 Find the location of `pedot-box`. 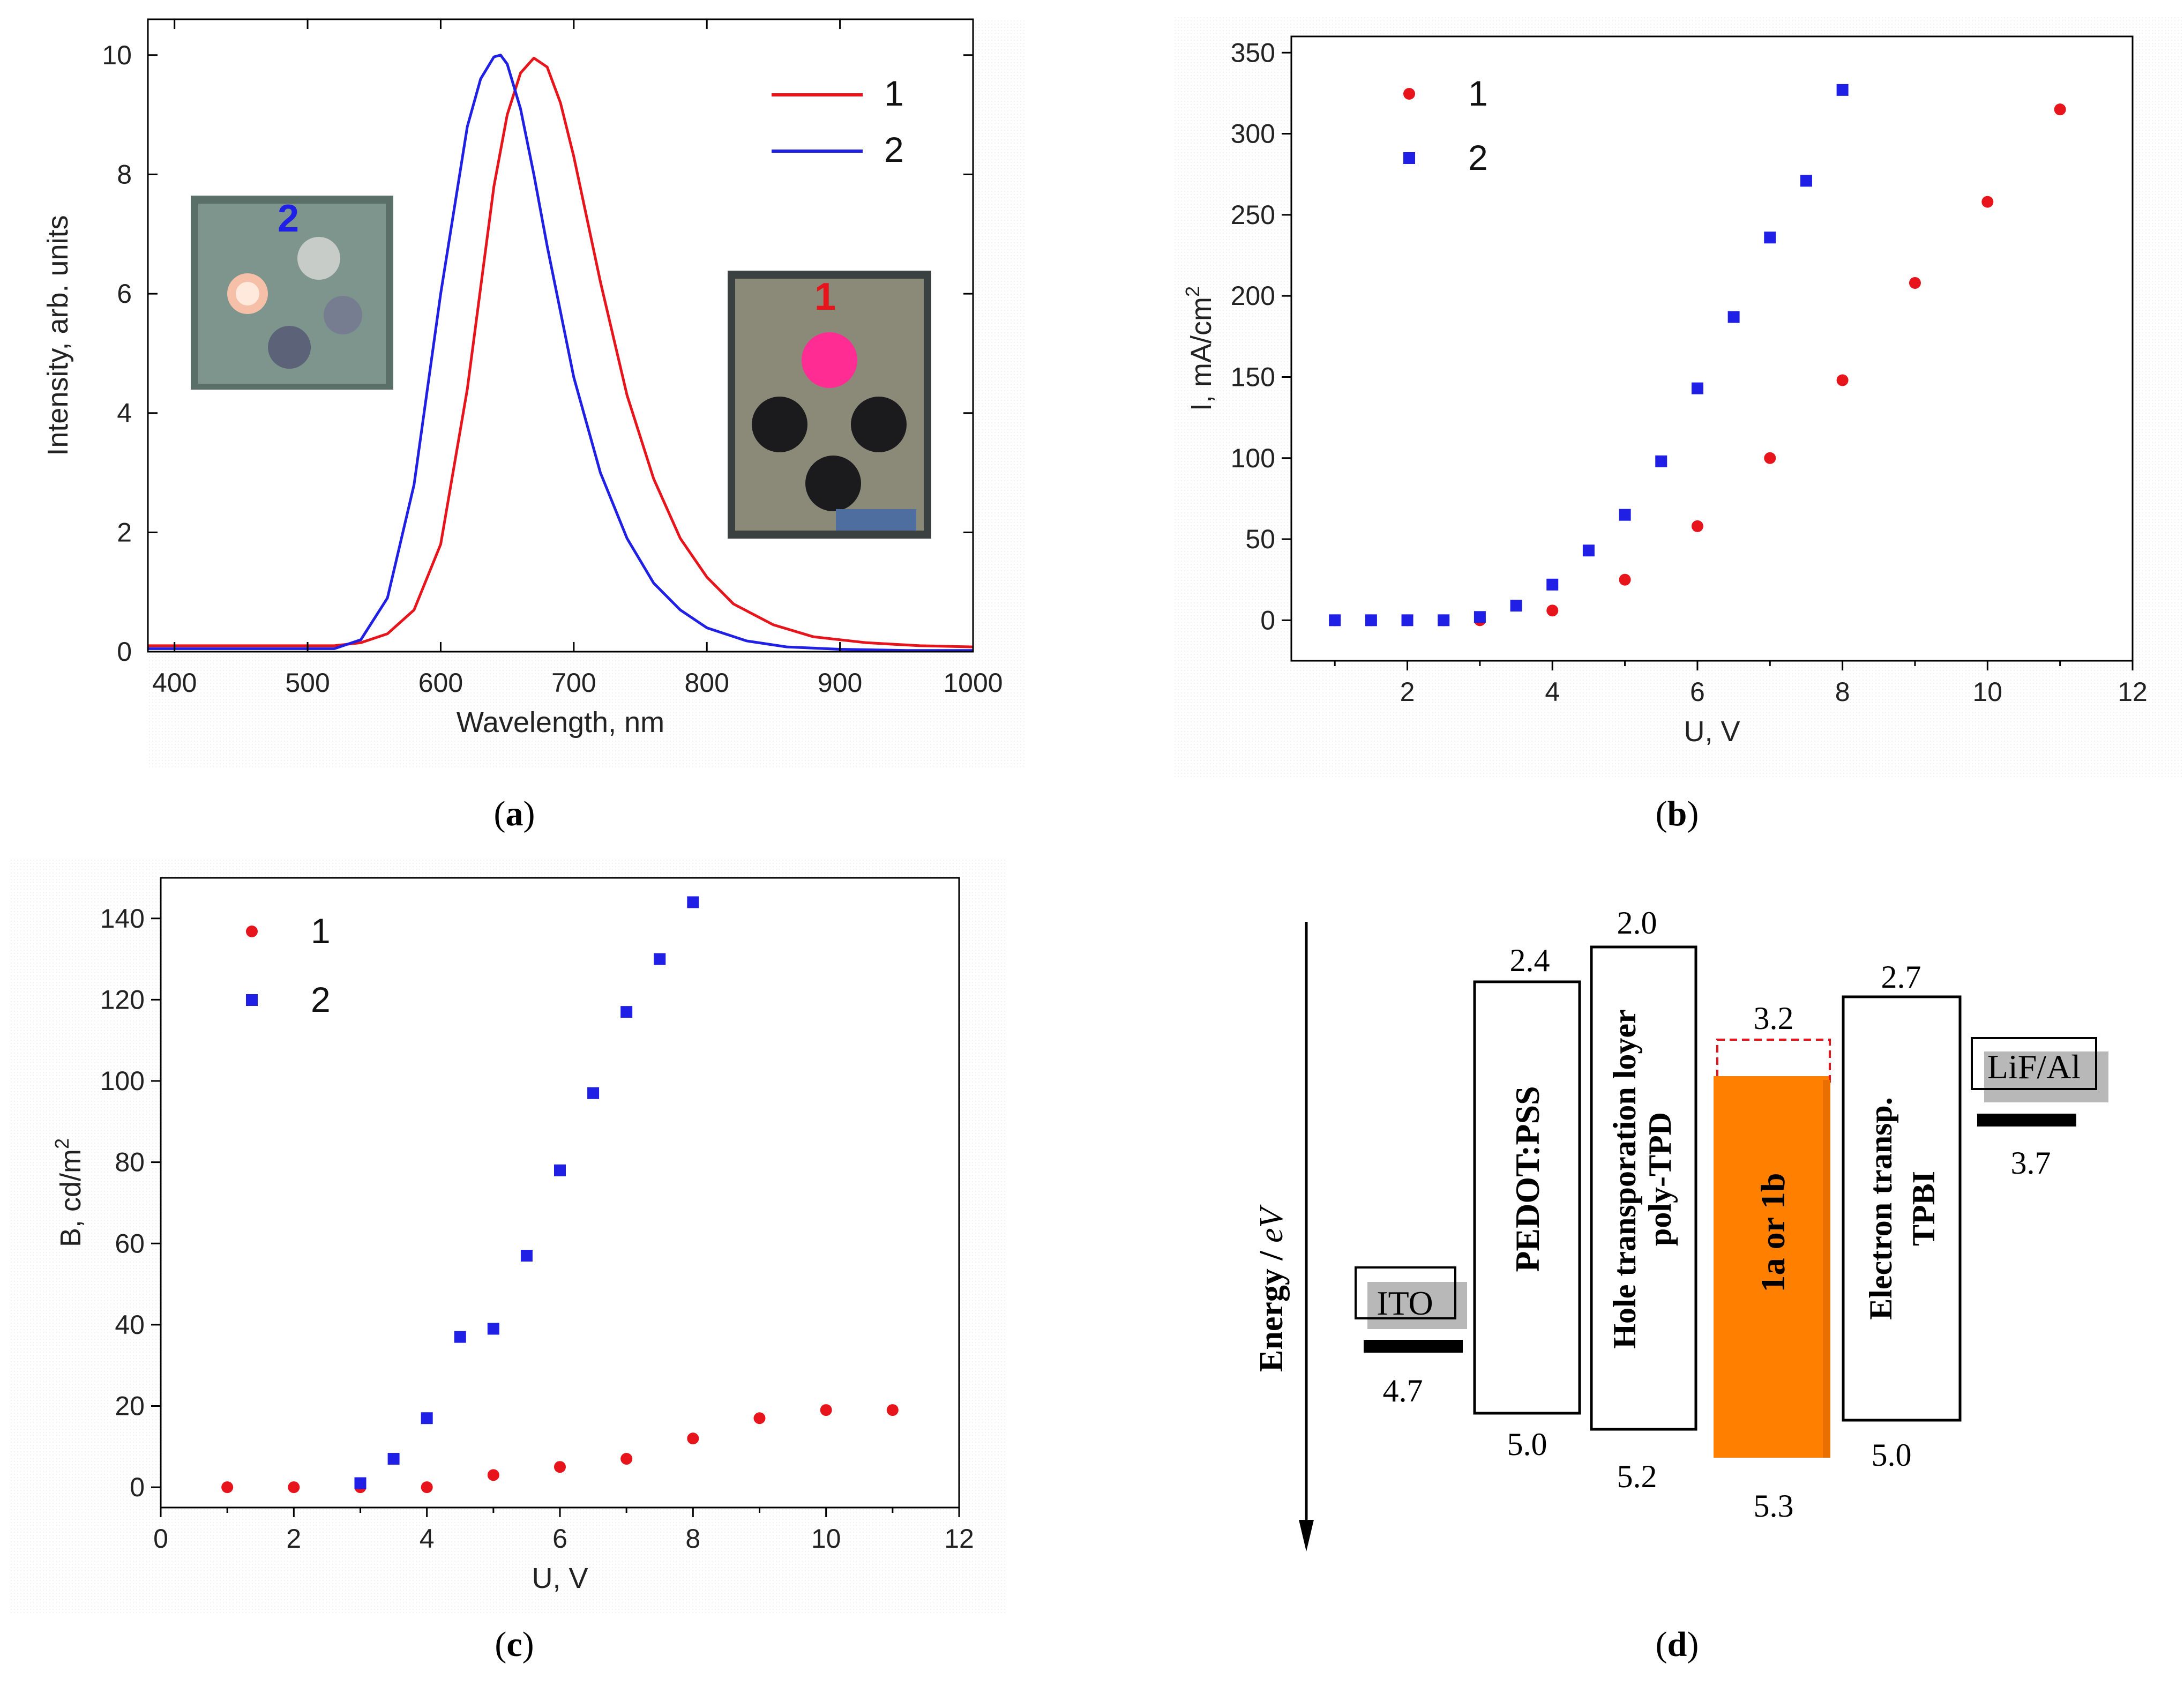

pedot-box is located at coordinates (1527, 1197).